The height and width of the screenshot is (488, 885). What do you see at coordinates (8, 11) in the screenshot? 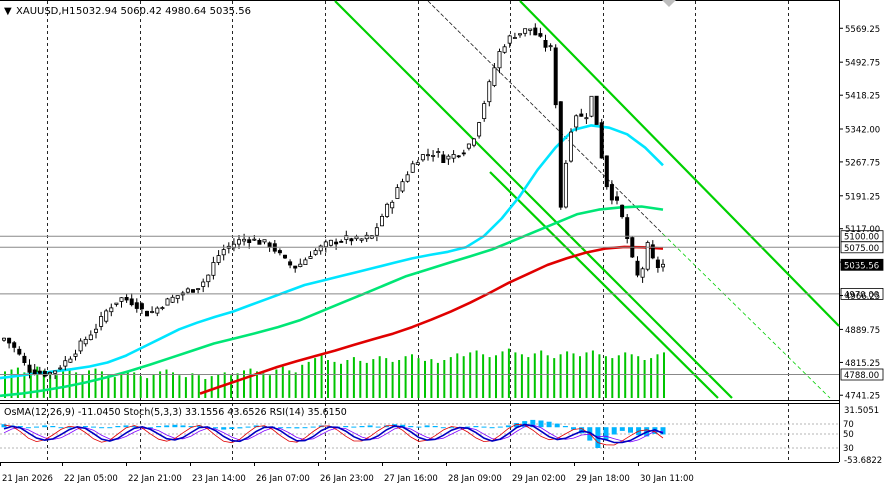
I see `chart-menu-icon: ▼` at bounding box center [8, 11].